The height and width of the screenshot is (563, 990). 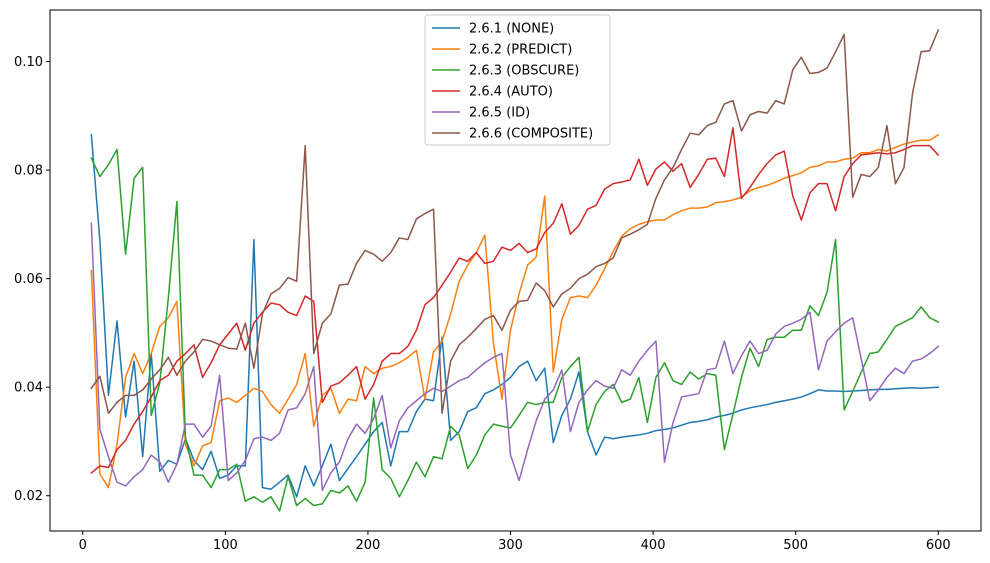 What do you see at coordinates (510, 545) in the screenshot?
I see `x-tick-label: 300` at bounding box center [510, 545].